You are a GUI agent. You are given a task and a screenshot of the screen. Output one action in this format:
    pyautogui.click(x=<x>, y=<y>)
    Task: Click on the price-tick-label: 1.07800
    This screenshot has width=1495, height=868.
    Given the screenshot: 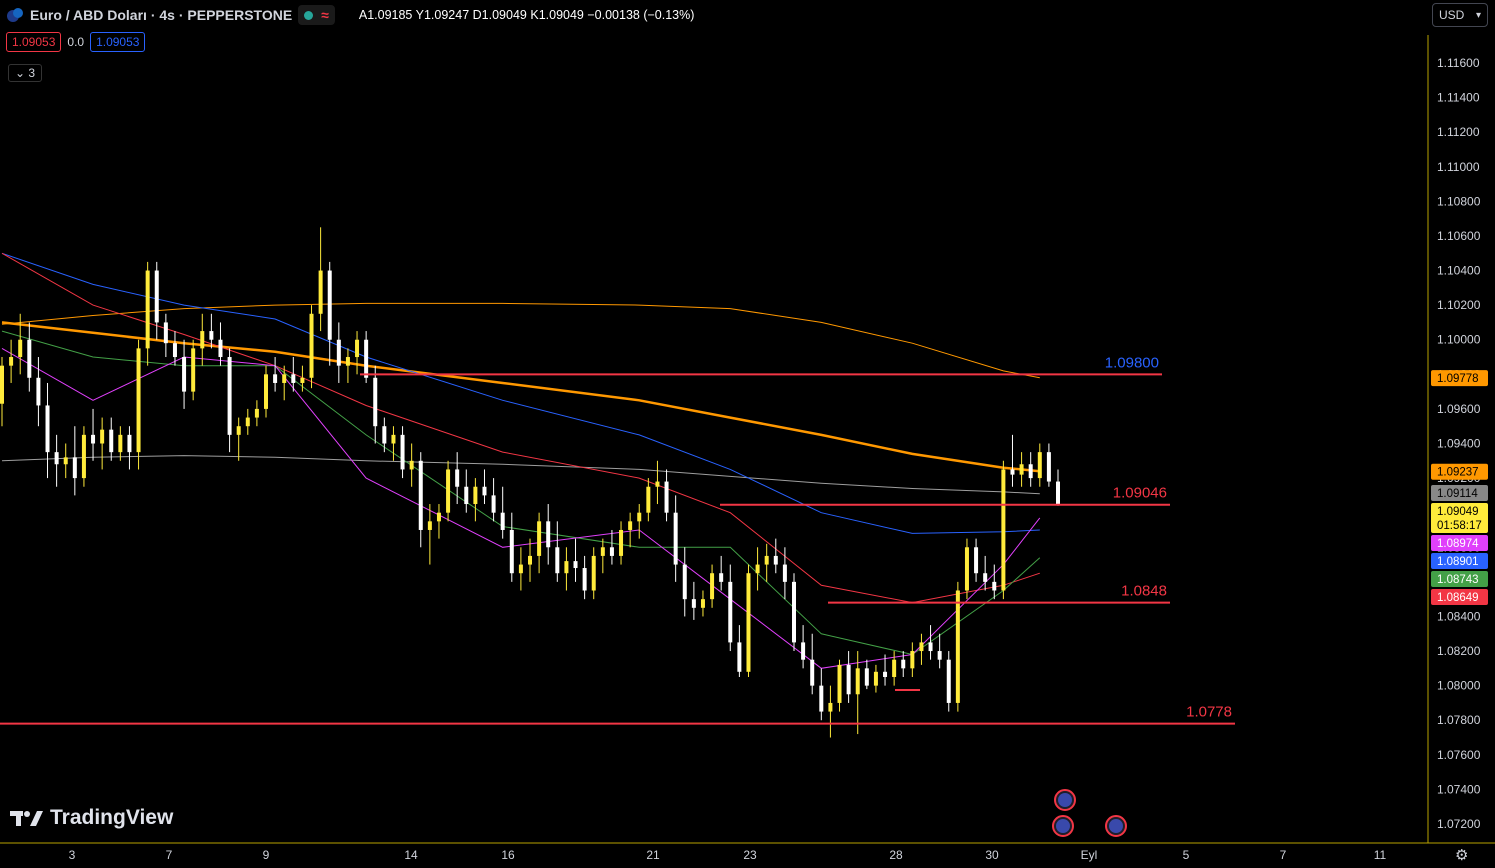 What is the action you would take?
    pyautogui.click(x=1459, y=720)
    